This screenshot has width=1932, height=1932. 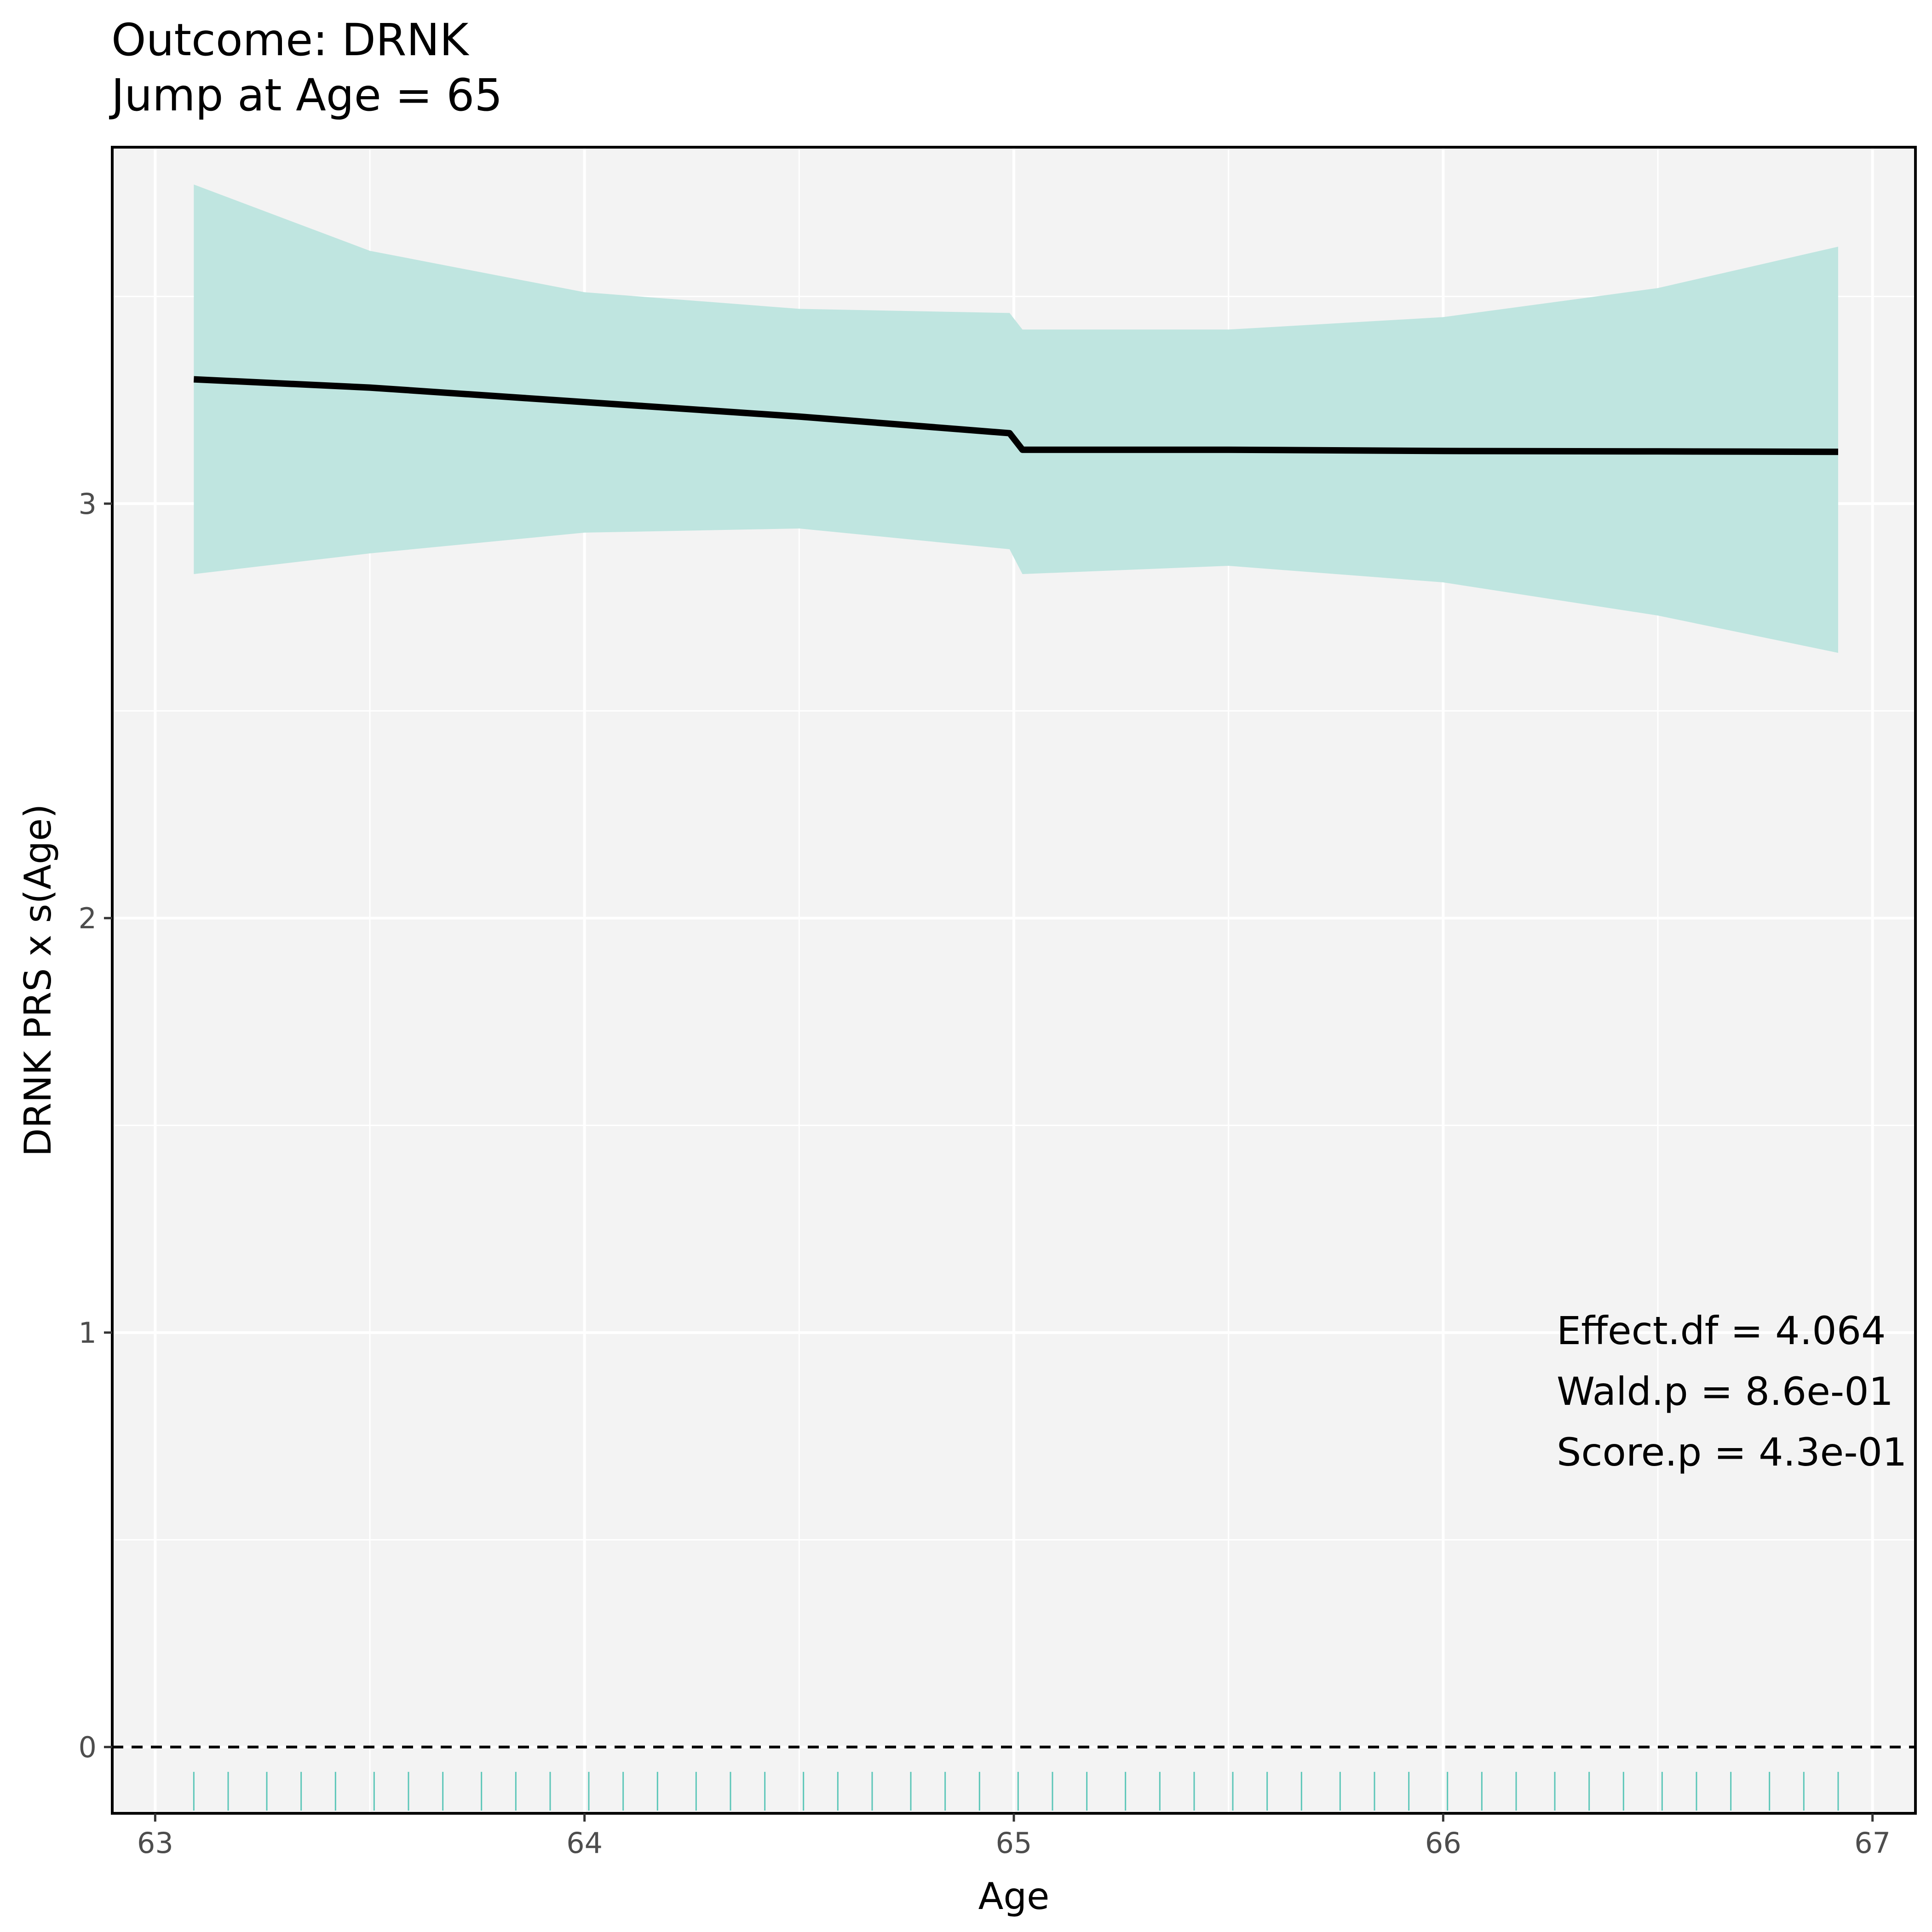 I want to click on wald-p-label: Wald.p = 8.6e-01, so click(x=1725, y=1391).